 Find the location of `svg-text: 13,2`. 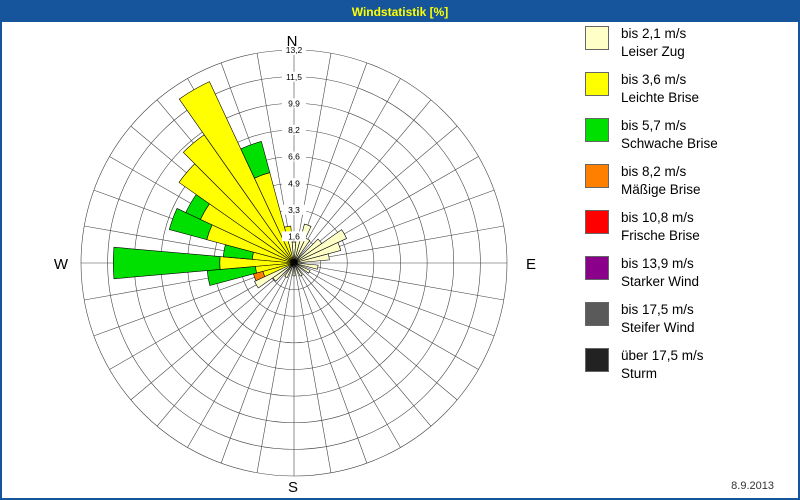

svg-text: 13,2 is located at coordinates (294, 50).